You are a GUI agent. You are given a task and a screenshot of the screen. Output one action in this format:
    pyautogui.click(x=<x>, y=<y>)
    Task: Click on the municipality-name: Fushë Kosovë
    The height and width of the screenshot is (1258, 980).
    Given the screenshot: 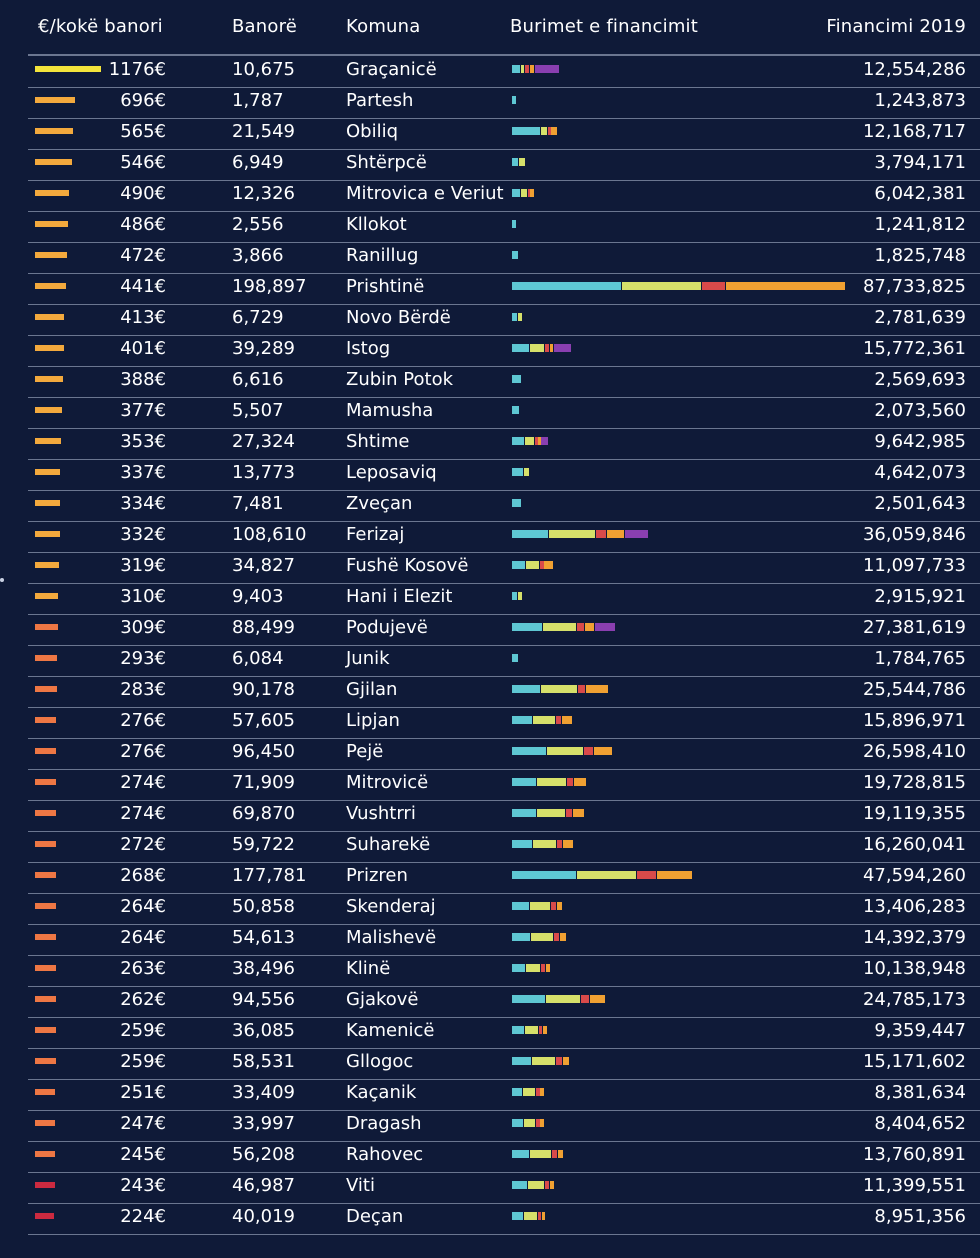 What is the action you would take?
    pyautogui.click(x=407, y=565)
    